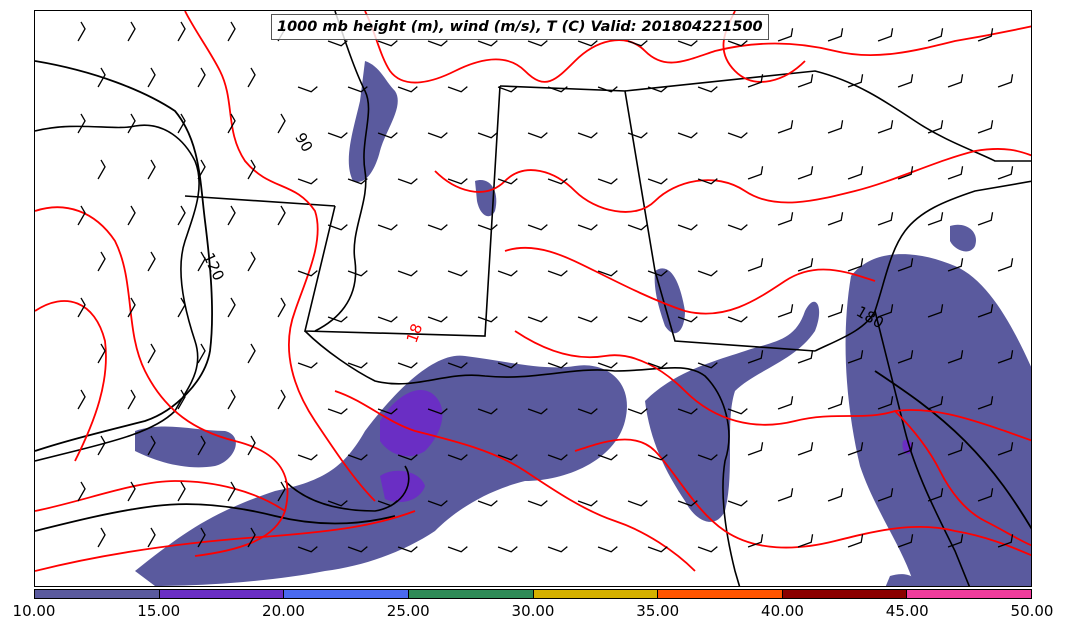  I want to click on colorbar-tick-label: 40.00, so click(782, 611).